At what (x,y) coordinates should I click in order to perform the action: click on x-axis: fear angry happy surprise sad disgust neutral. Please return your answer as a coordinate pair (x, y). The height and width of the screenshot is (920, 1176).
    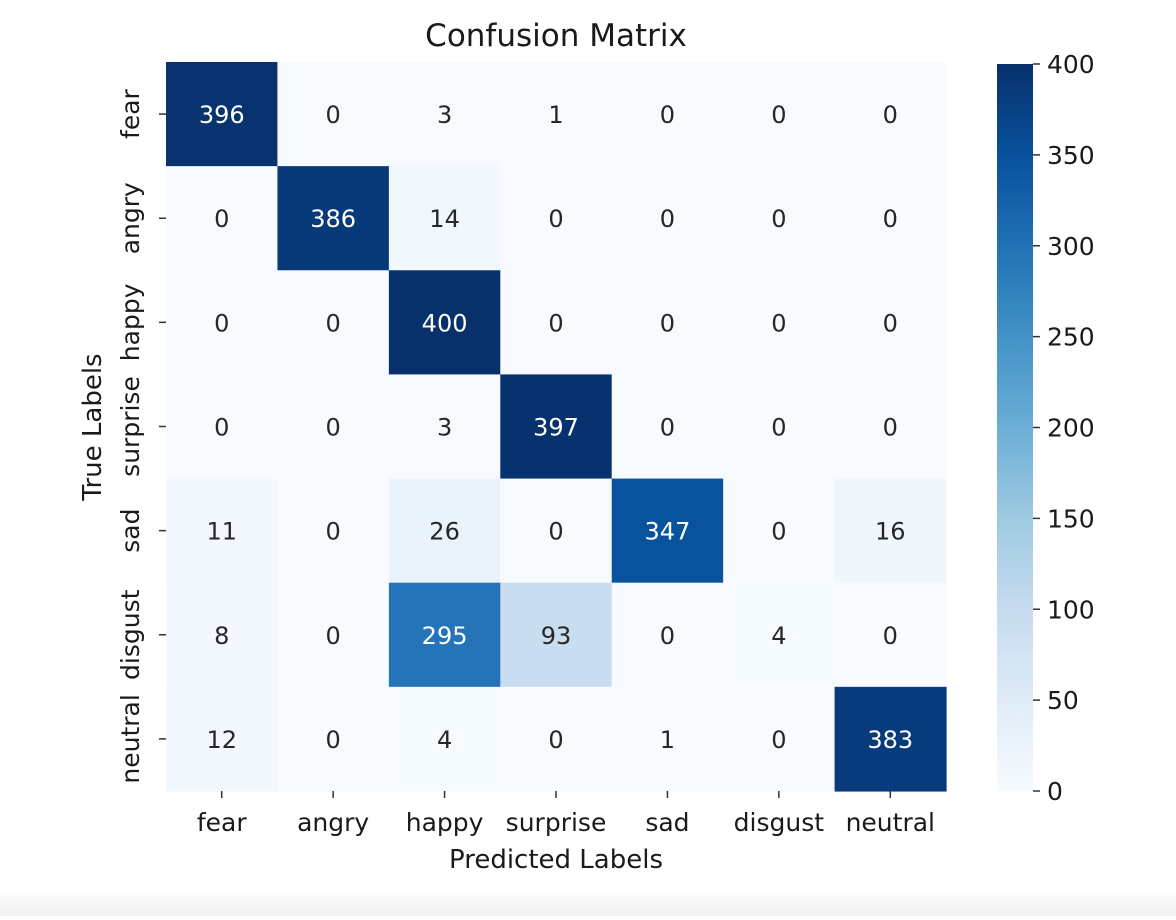
    Looking at the image, I should click on (566, 813).